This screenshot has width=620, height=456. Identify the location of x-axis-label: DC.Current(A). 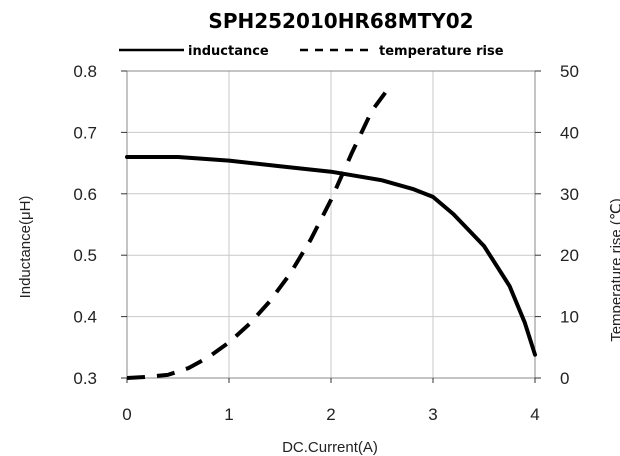
(330, 447).